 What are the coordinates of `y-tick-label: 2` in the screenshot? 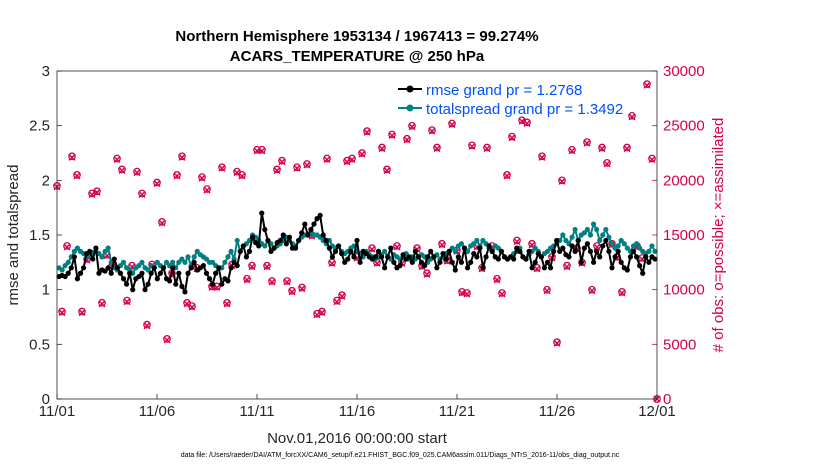 It's located at (46, 180).